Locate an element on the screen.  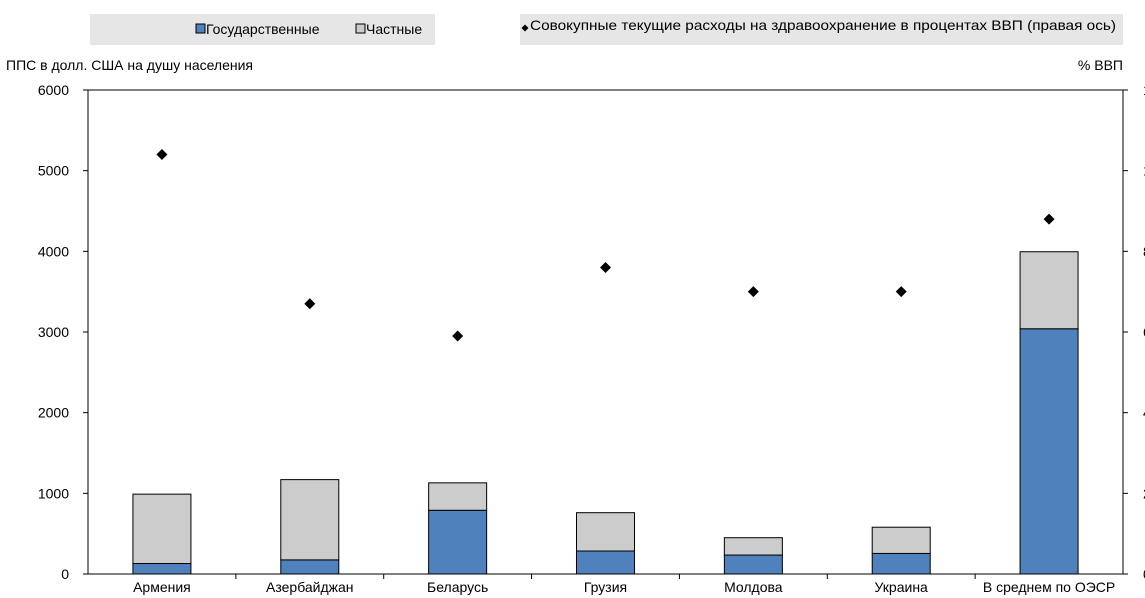
legend-background-scatter is located at coordinates (821, 29).